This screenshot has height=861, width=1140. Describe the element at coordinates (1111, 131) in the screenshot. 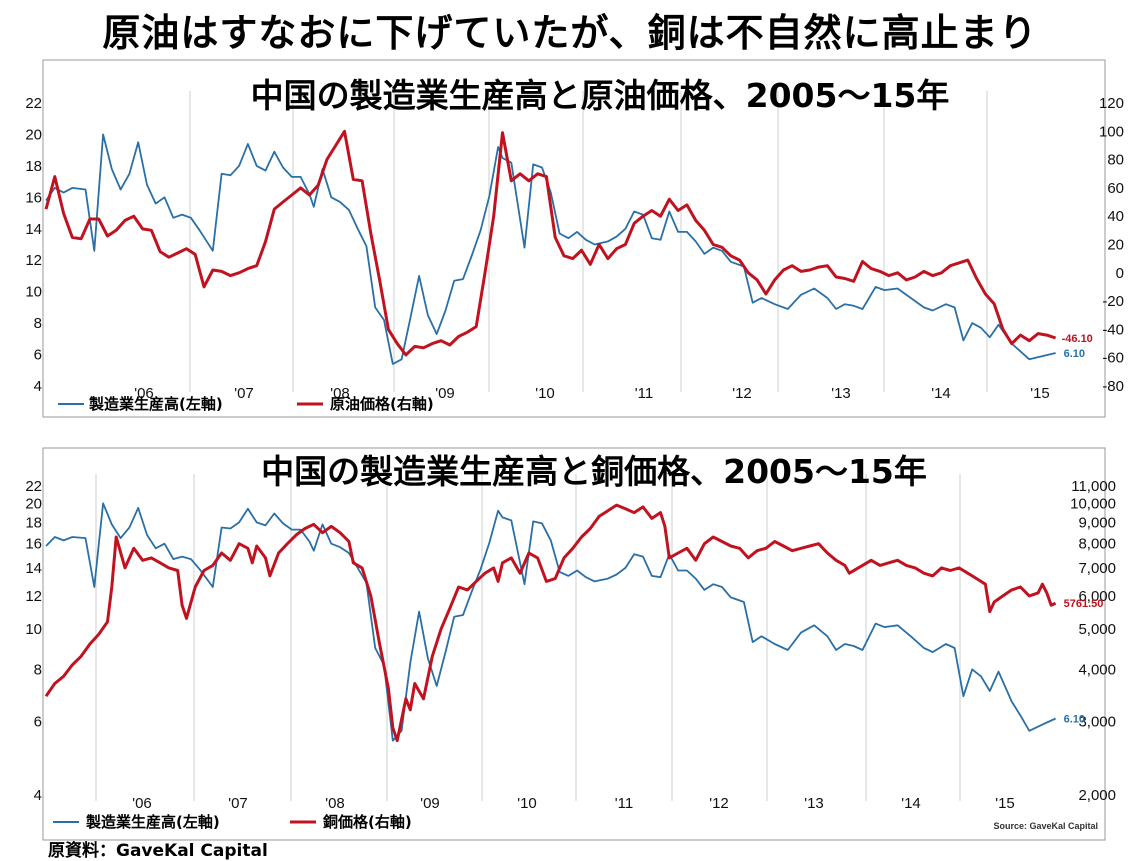

I see `y-right-tick: 100` at that location.